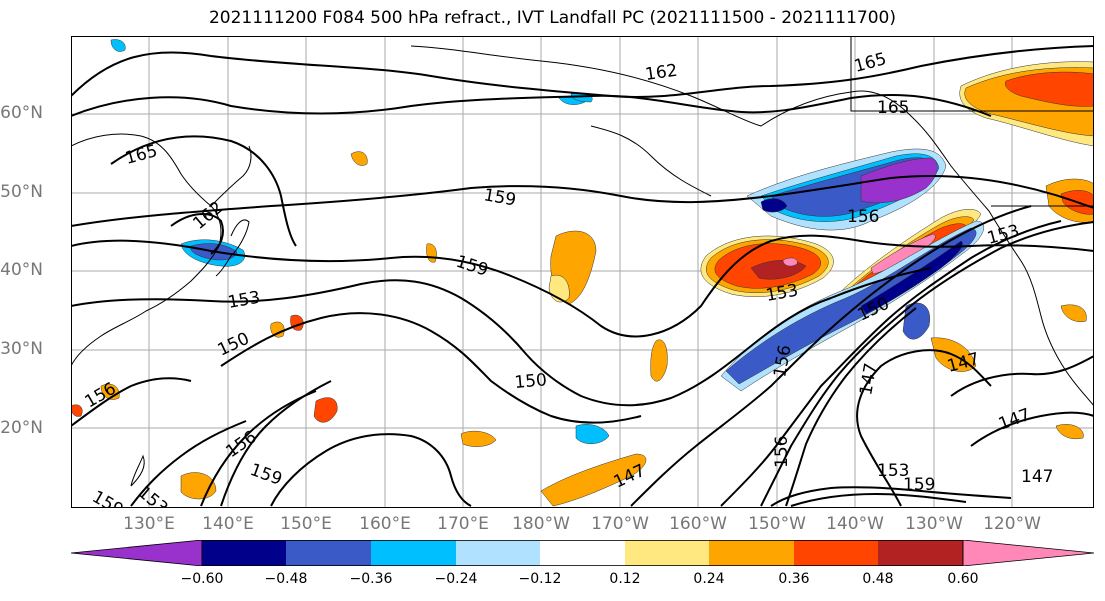 Image resolution: width=1105 pixels, height=601 pixels. I want to click on contour-156-east, so click(891, 496).